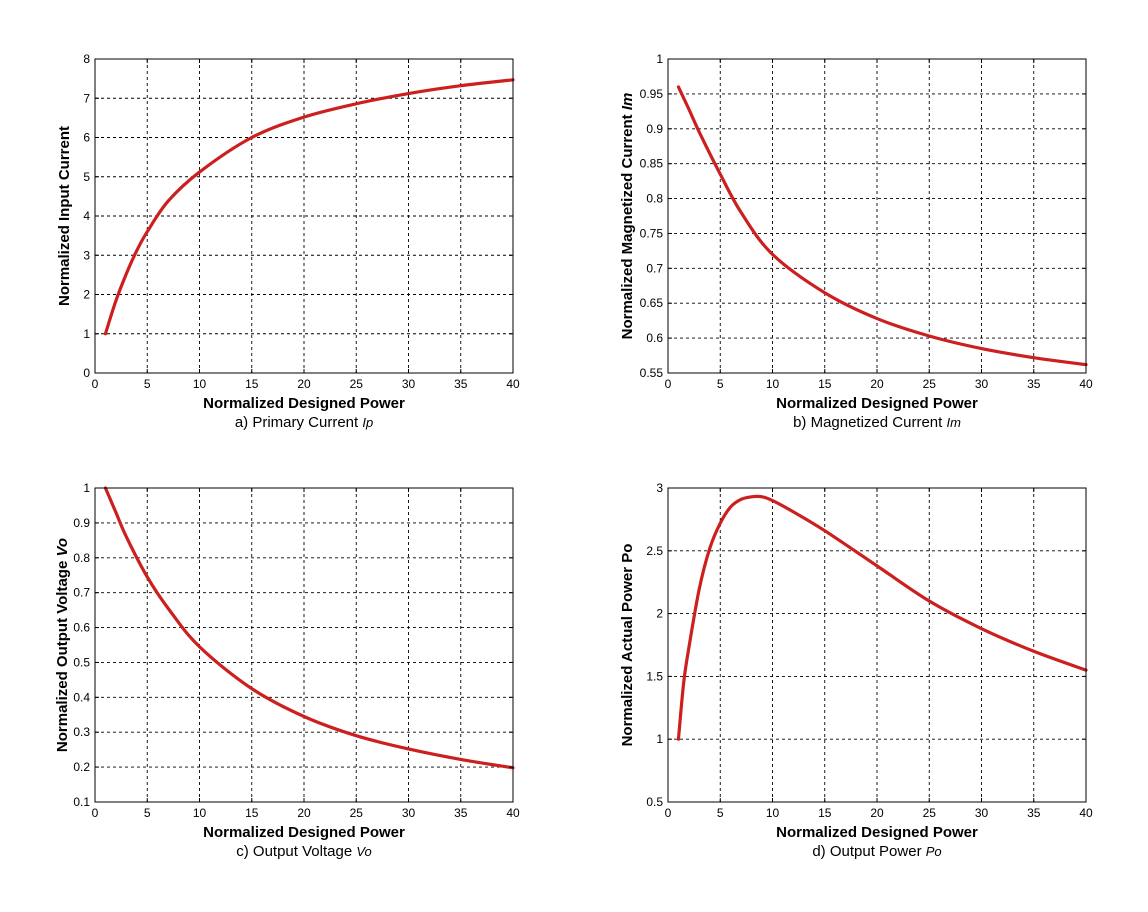 This screenshot has width=1148, height=912. I want to click on chart-d-ytick-label: 3, so click(659, 488).